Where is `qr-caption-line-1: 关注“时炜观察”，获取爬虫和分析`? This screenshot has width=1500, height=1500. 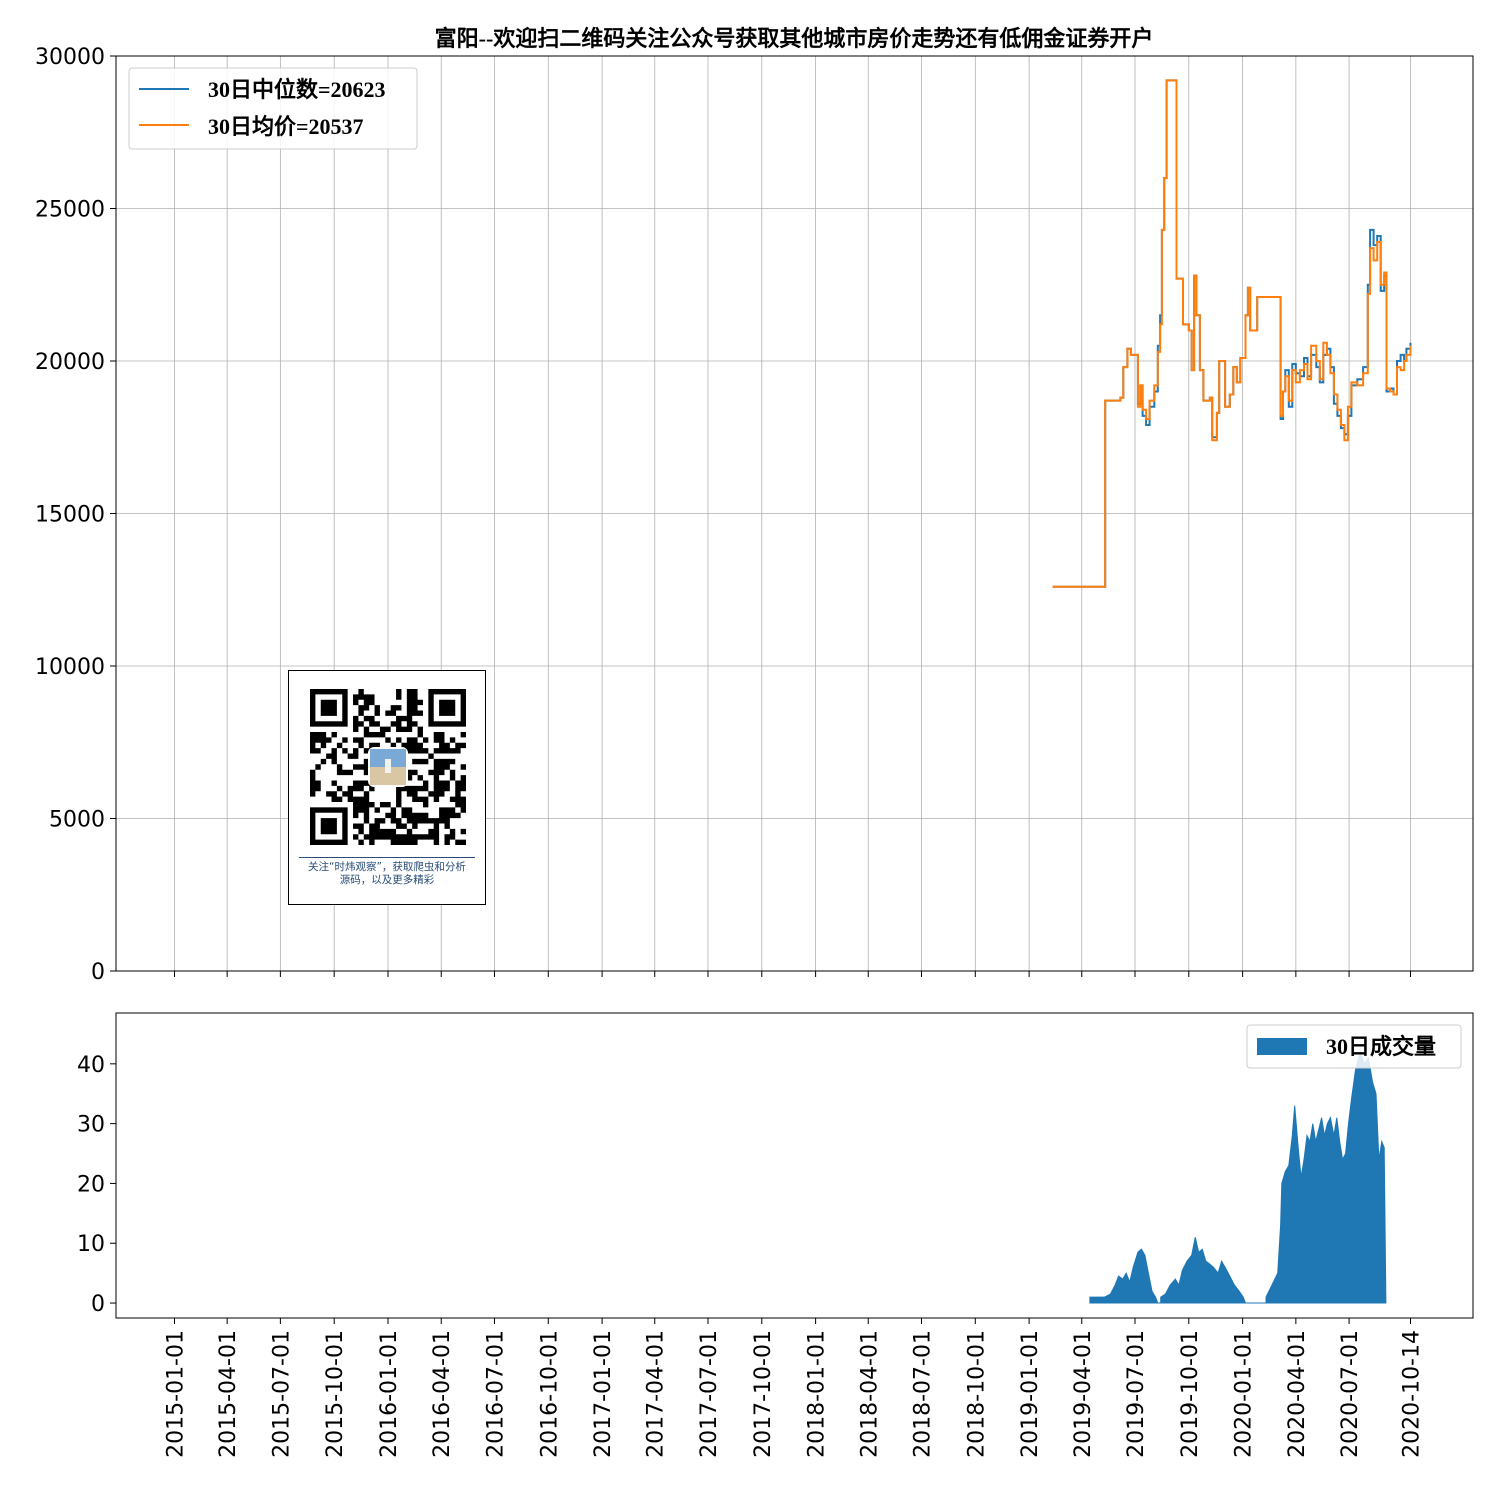 qr-caption-line-1: 关注“时炜观察”，获取爬虫和分析 is located at coordinates (387, 867).